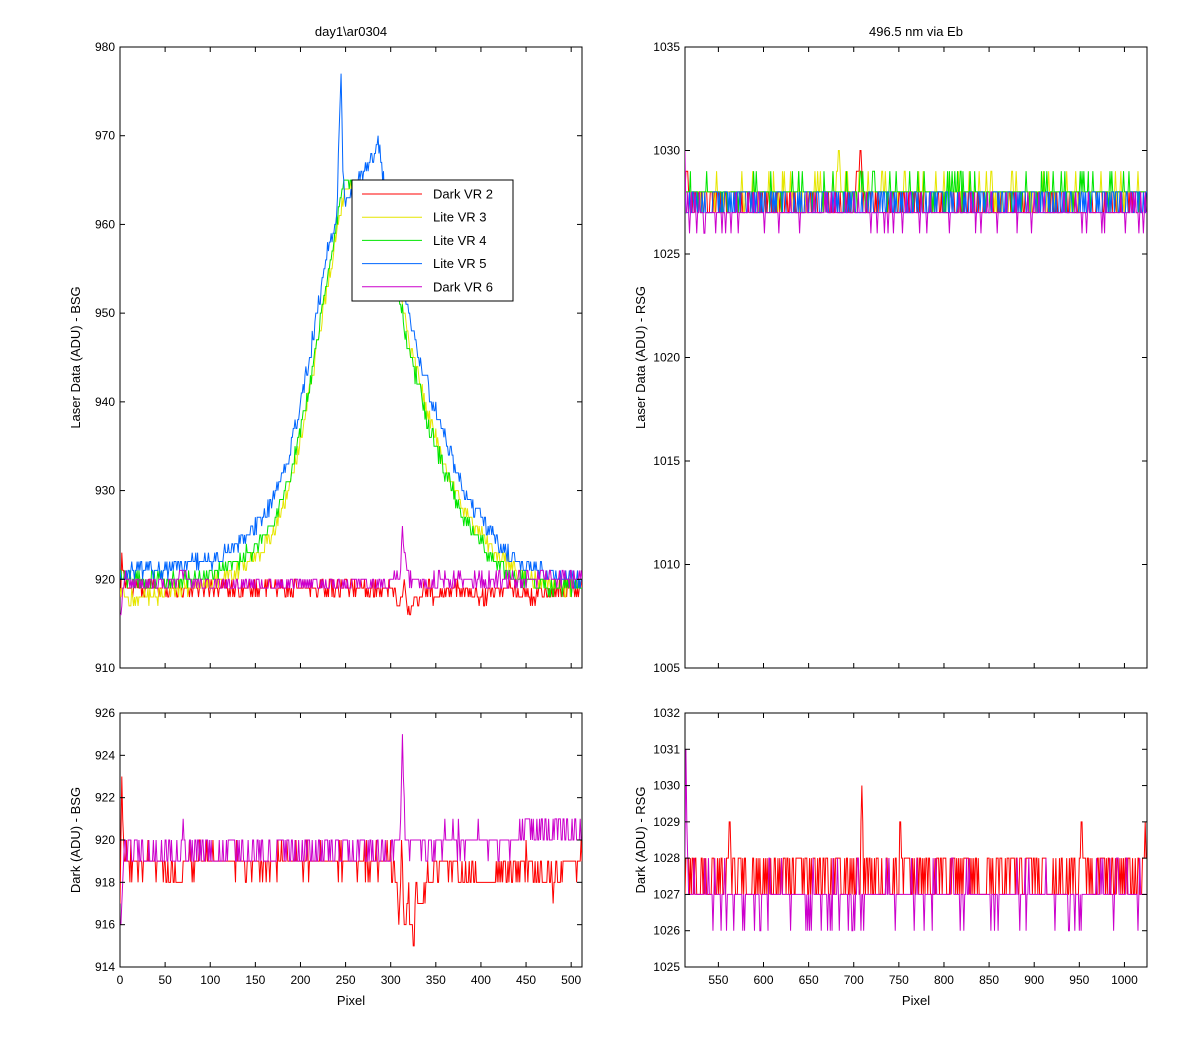 This screenshot has width=1200, height=1055. What do you see at coordinates (666, 668) in the screenshot?
I see `y-tick-label: 1005` at bounding box center [666, 668].